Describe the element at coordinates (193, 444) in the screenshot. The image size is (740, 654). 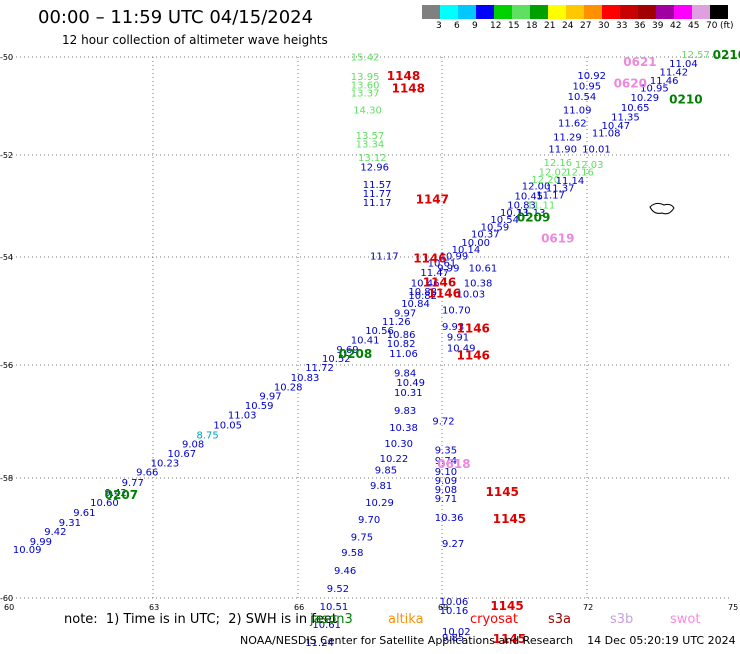
I see `wave-height-value: 9.08` at that location.